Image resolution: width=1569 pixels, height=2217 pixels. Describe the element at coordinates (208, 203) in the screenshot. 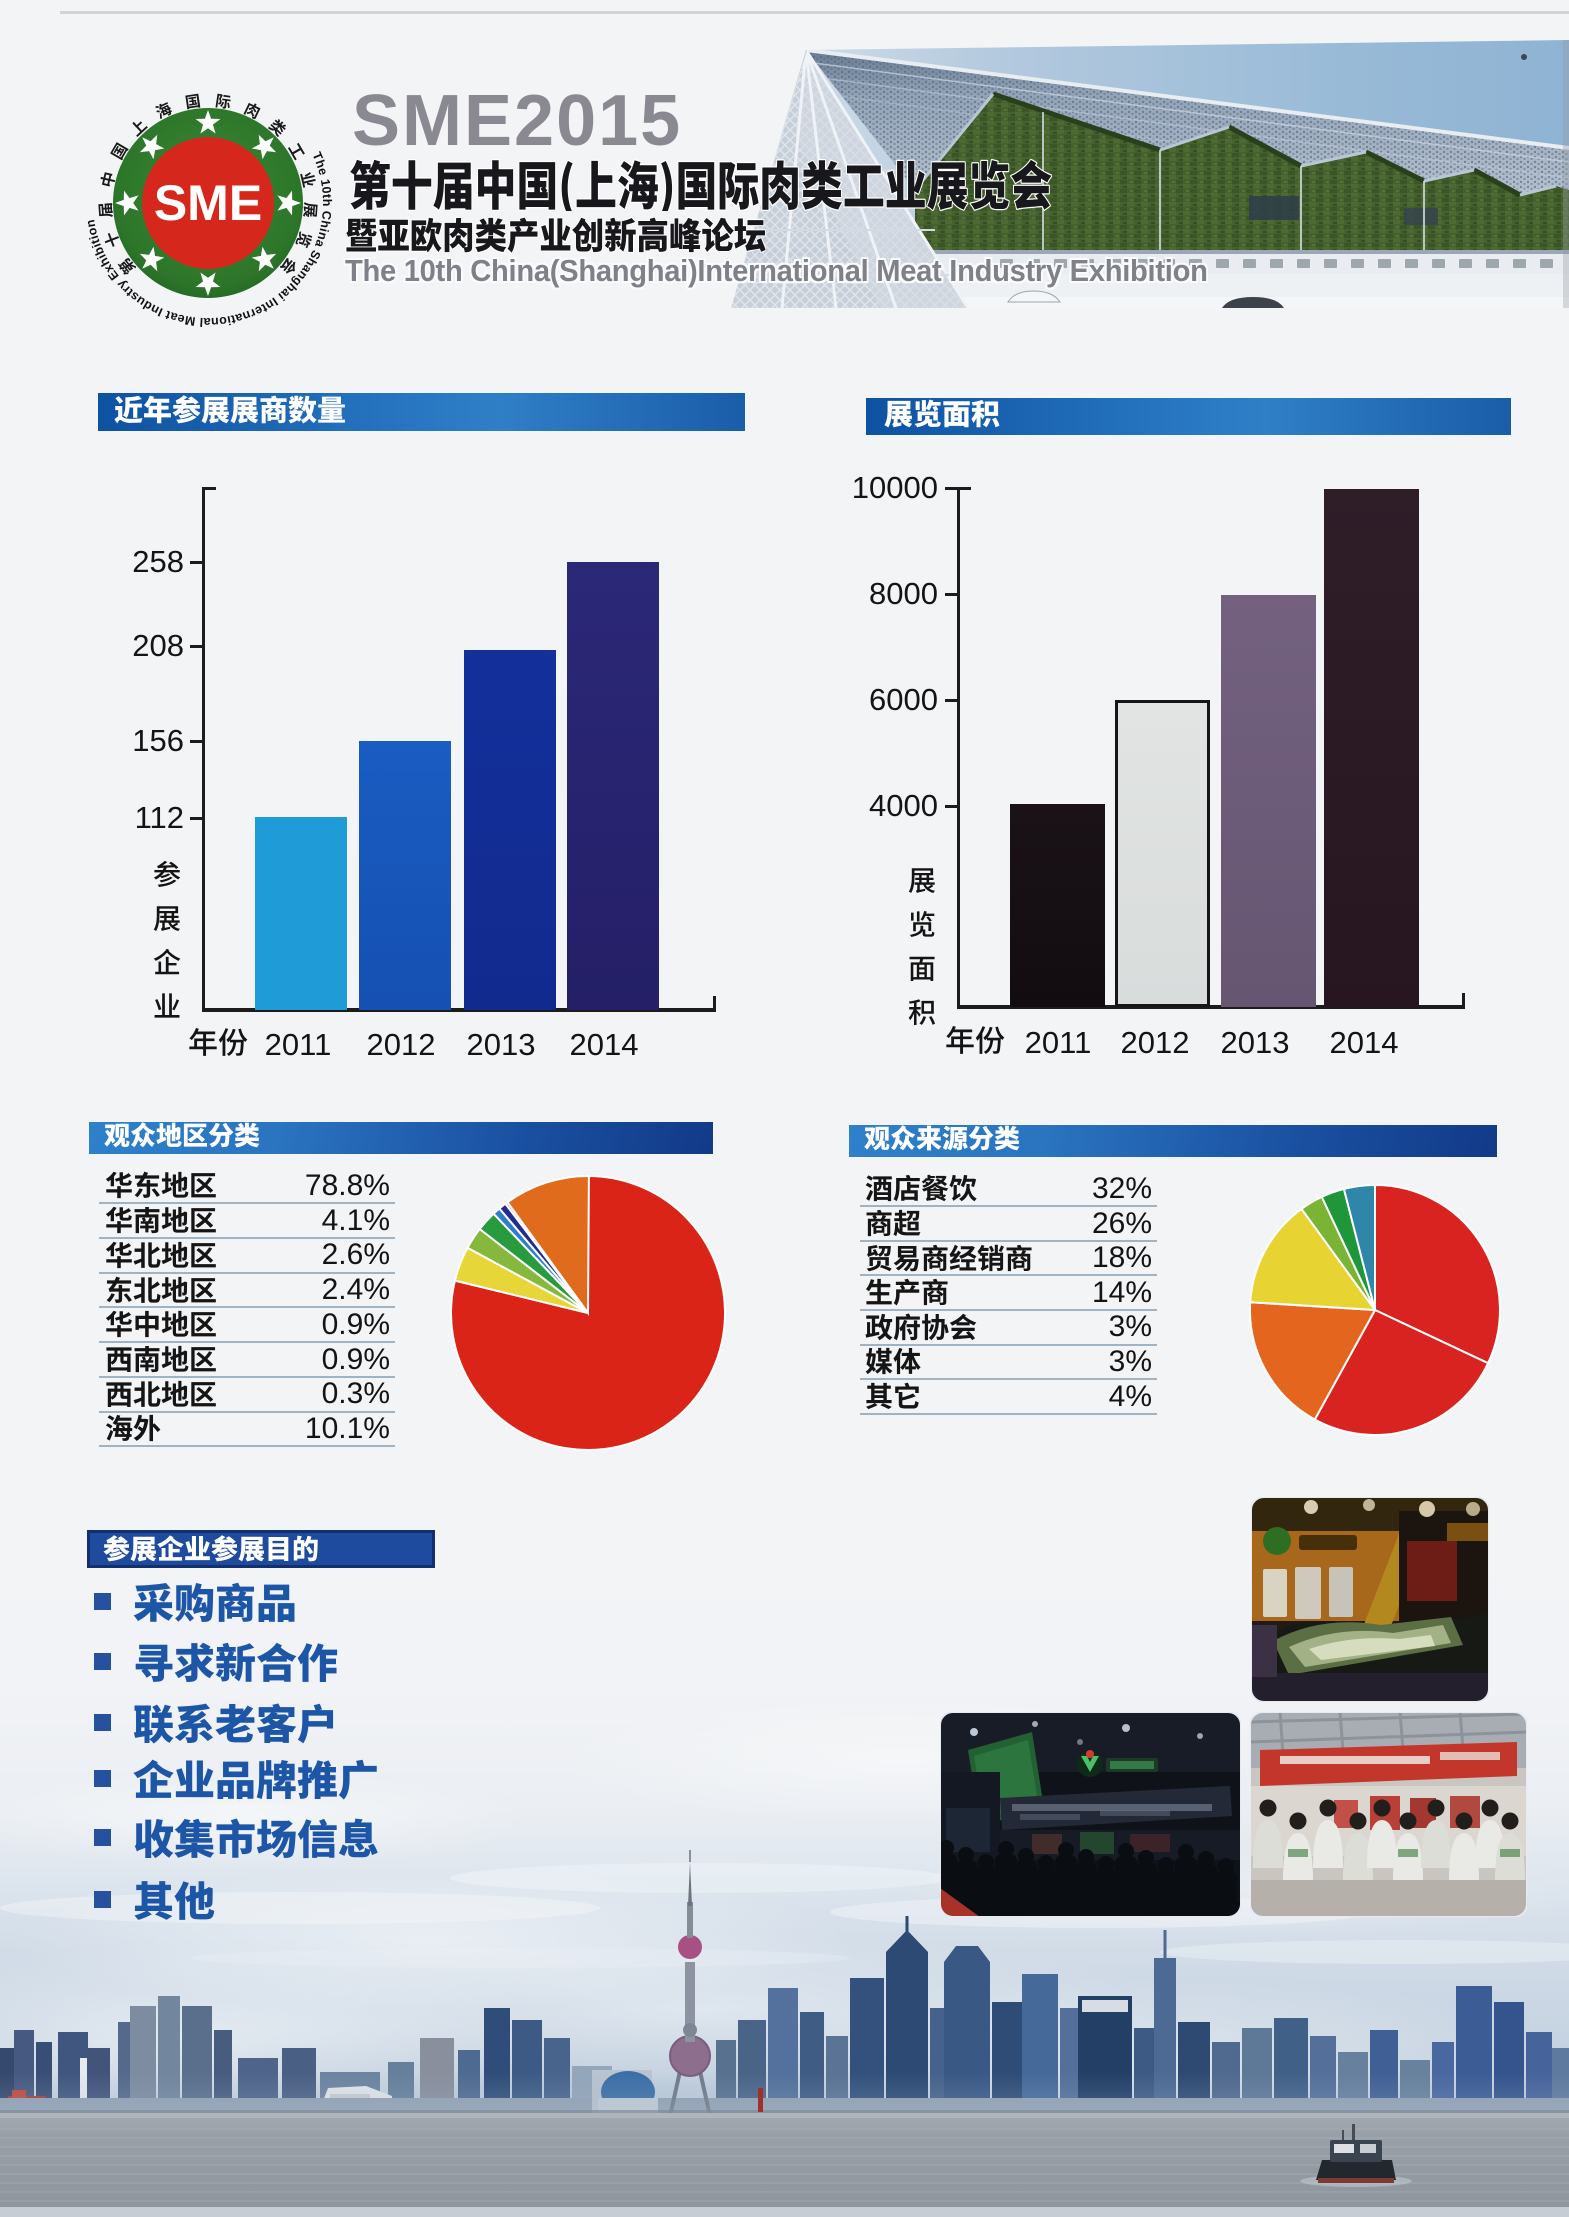

I see `svg-text: SME` at that location.